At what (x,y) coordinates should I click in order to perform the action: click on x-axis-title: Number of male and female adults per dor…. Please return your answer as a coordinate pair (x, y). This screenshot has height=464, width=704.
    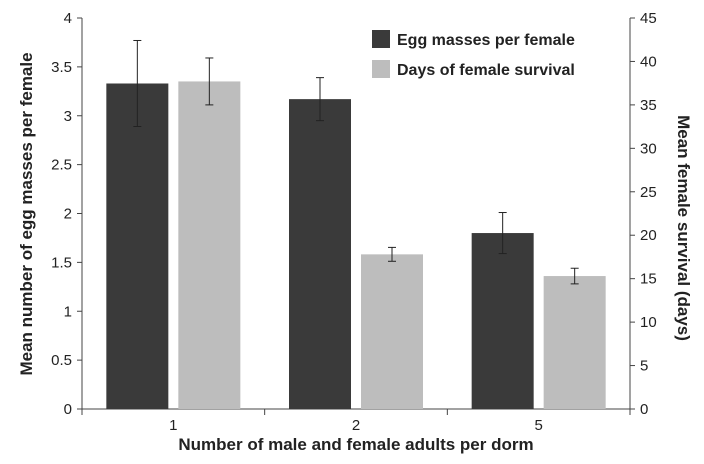
    Looking at the image, I should click on (355, 444).